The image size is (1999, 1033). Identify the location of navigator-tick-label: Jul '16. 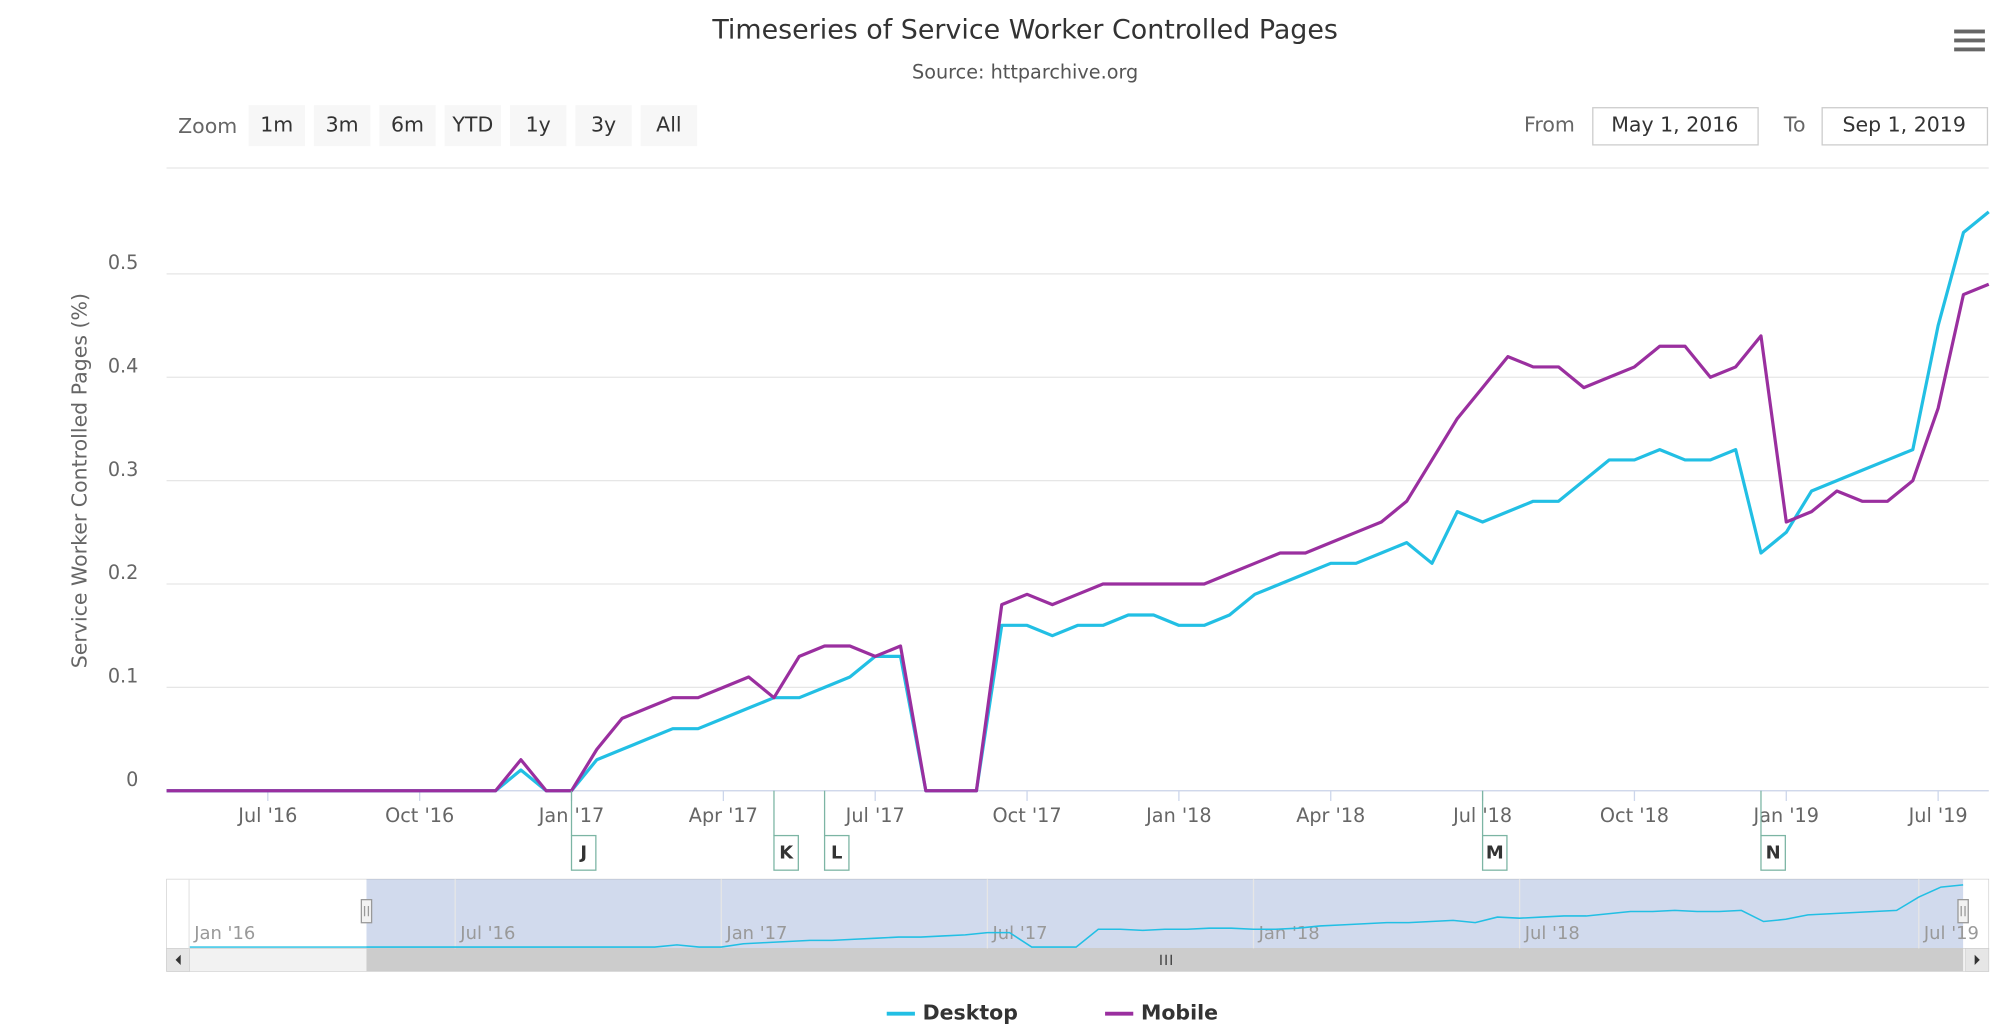
(487, 933).